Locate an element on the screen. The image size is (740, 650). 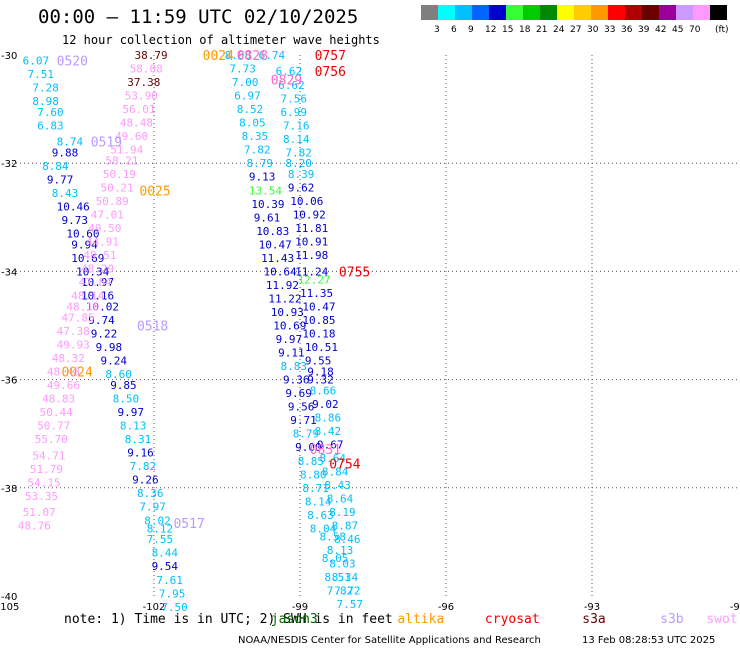
y-tick-label: -34 is located at coordinates (9, 272).